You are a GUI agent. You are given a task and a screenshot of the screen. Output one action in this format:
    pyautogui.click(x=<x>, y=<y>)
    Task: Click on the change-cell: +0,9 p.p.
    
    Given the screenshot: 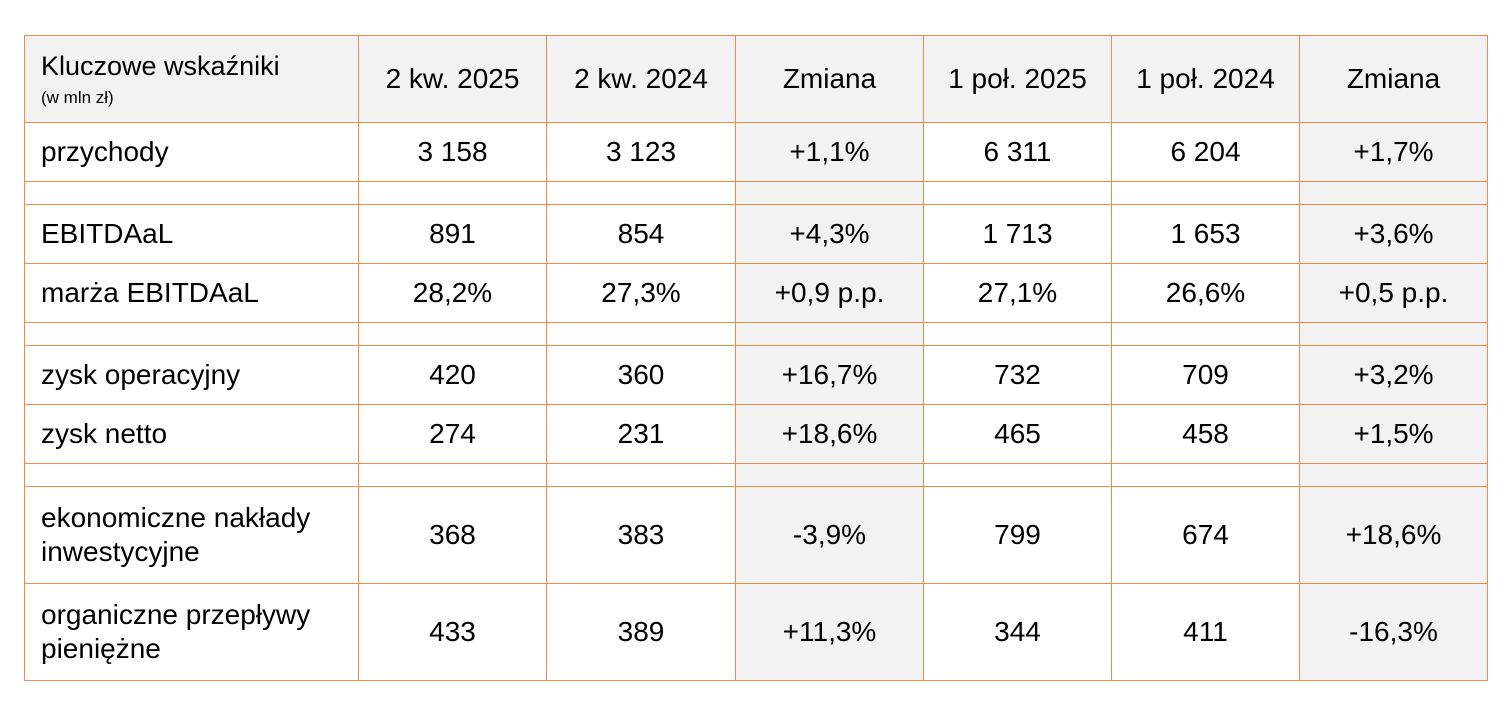 What is the action you would take?
    pyautogui.click(x=829, y=293)
    